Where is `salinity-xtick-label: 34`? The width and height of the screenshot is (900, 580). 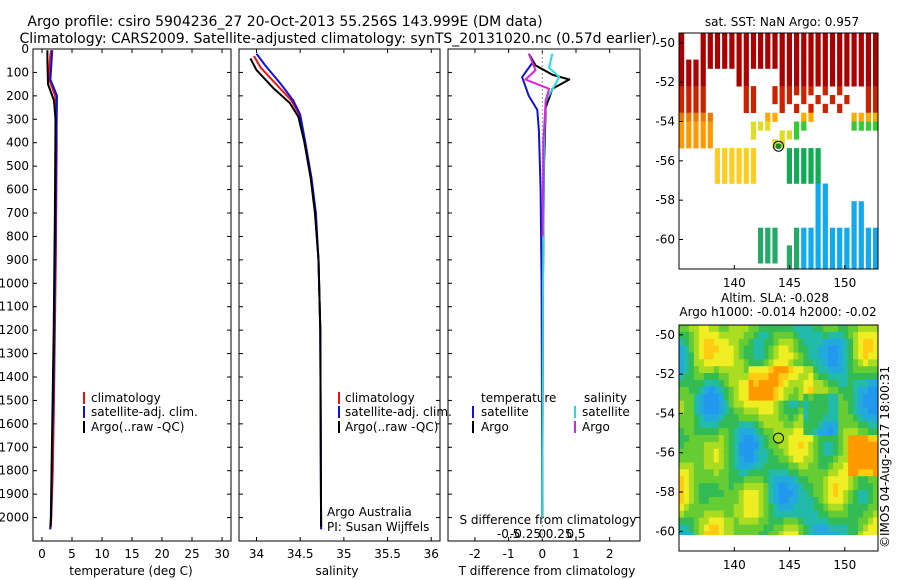
salinity-xtick-label: 34 is located at coordinates (256, 554).